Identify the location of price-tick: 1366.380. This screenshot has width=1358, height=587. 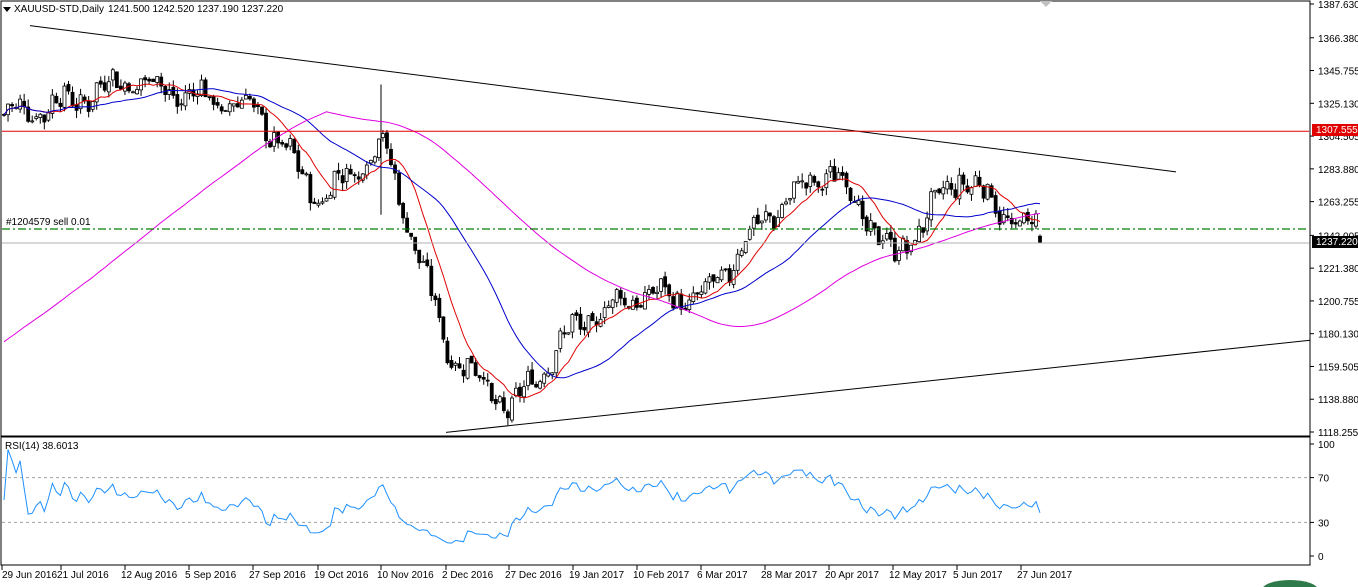
(1334, 39).